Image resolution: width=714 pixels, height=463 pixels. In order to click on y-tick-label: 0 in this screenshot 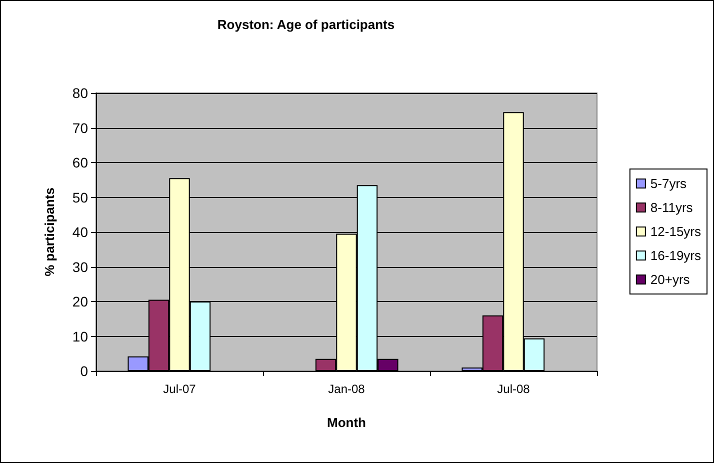, I will do `click(84, 371)`.